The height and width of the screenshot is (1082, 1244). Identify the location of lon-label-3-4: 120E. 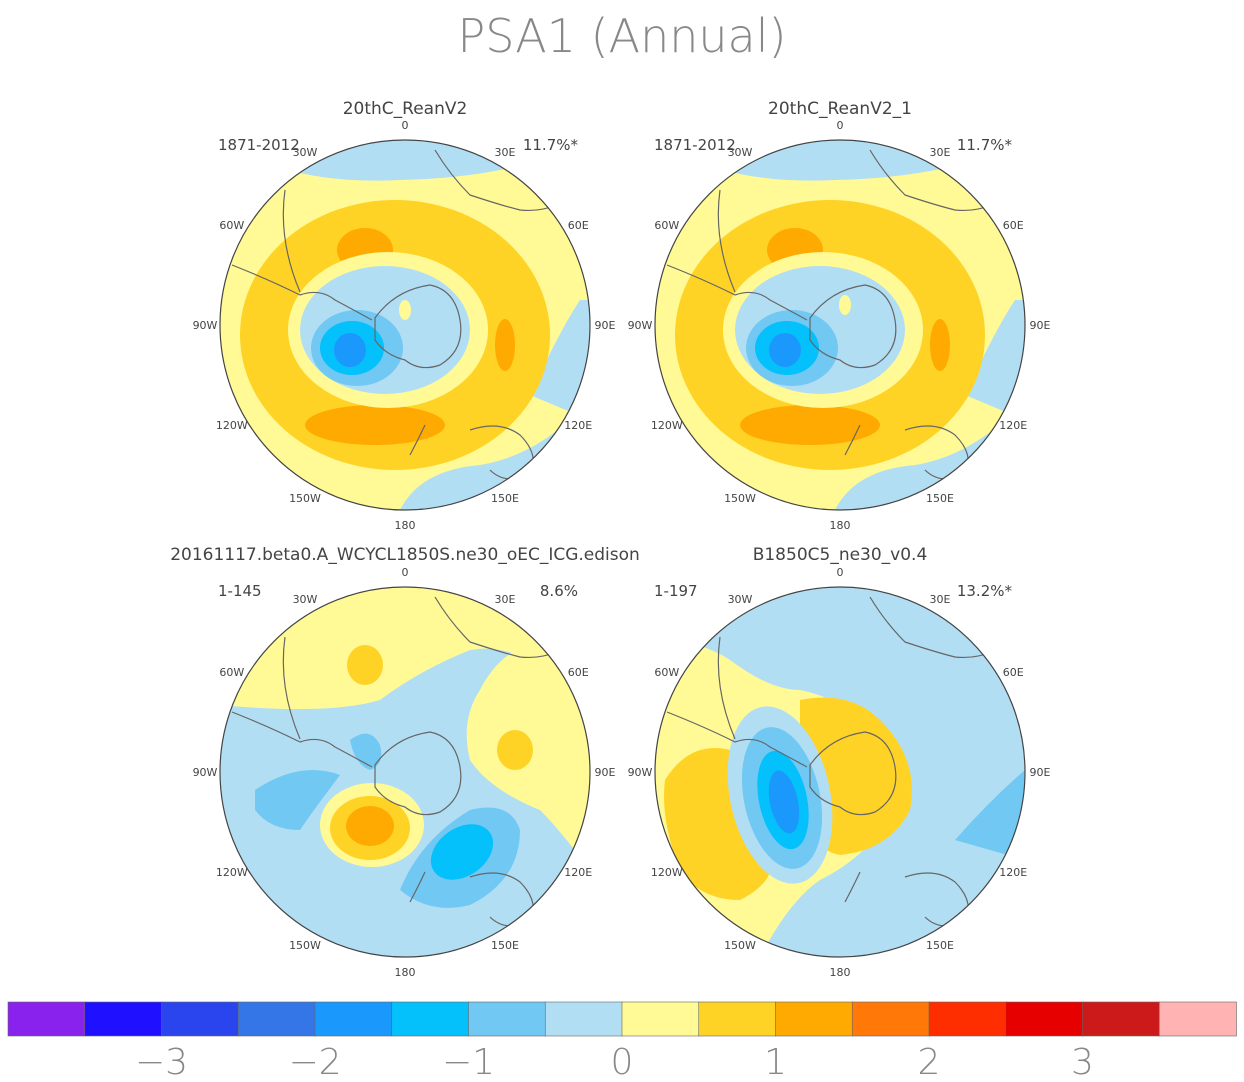
(578, 872).